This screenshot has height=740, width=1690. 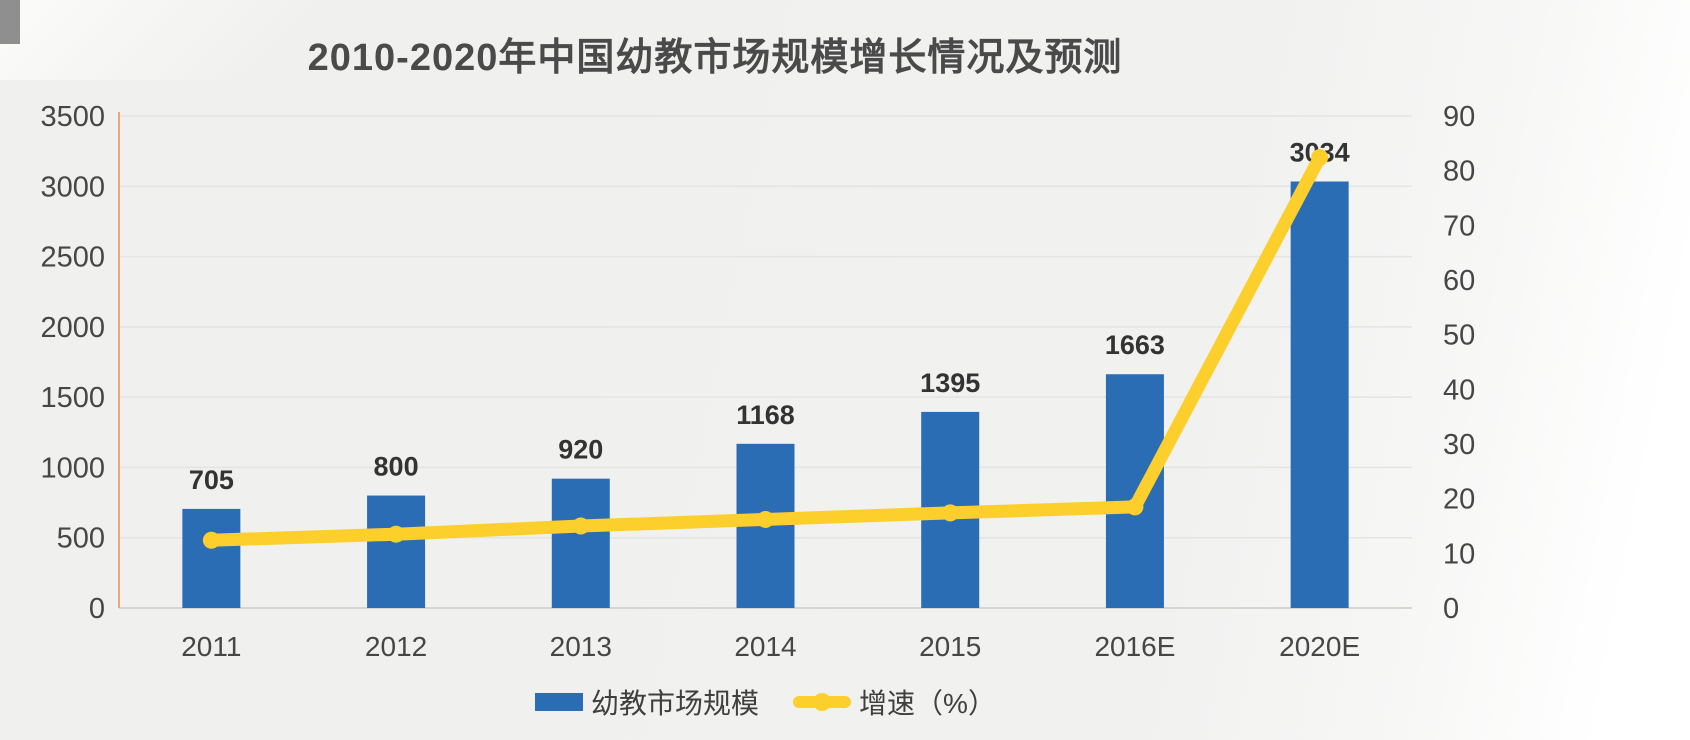 I want to click on bar-series-swatch-icon, so click(x=559, y=702).